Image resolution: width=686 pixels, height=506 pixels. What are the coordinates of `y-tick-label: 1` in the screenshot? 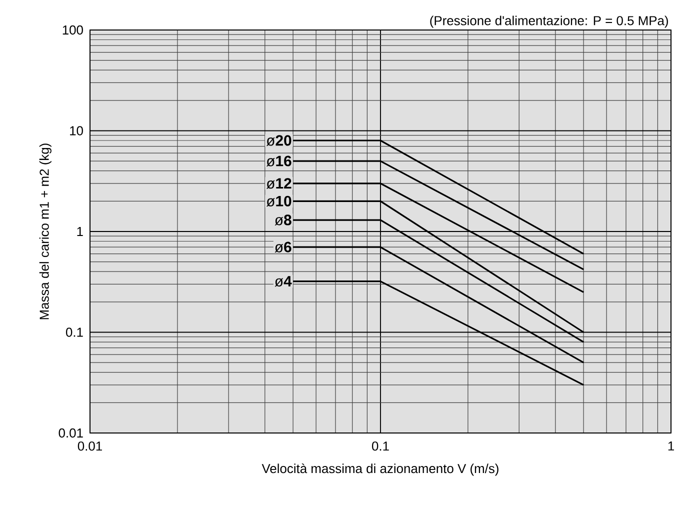 It's located at (80, 231).